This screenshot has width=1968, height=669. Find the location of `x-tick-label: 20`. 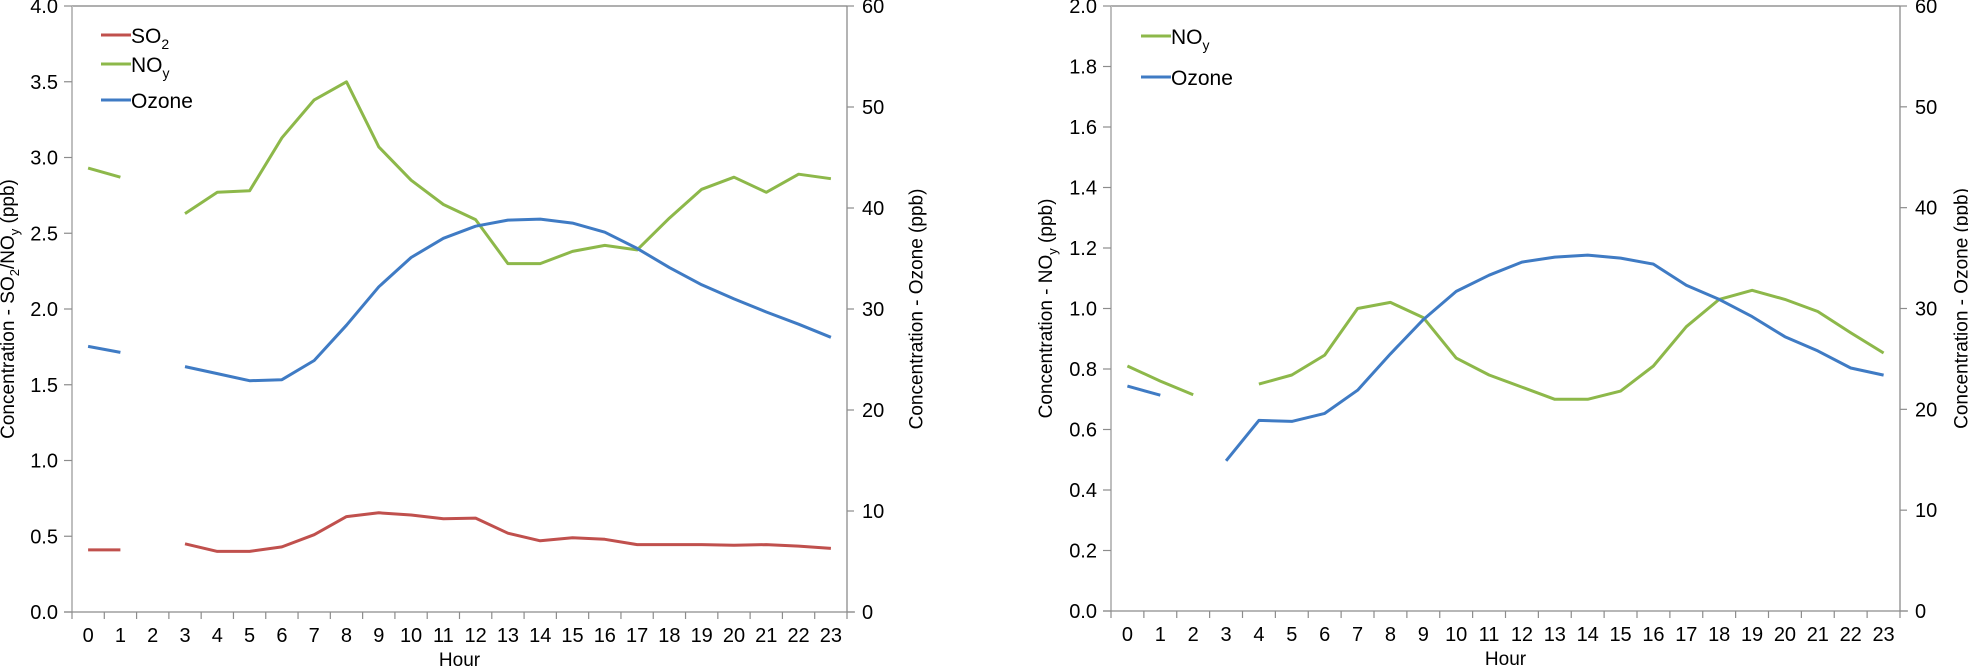

x-tick-label: 20 is located at coordinates (1785, 635).